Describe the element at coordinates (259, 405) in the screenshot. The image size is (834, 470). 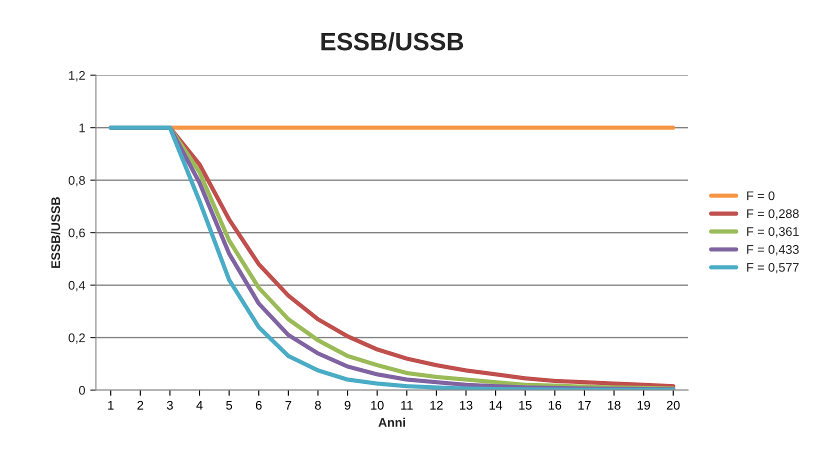
I see `x-tick-label: 6` at that location.